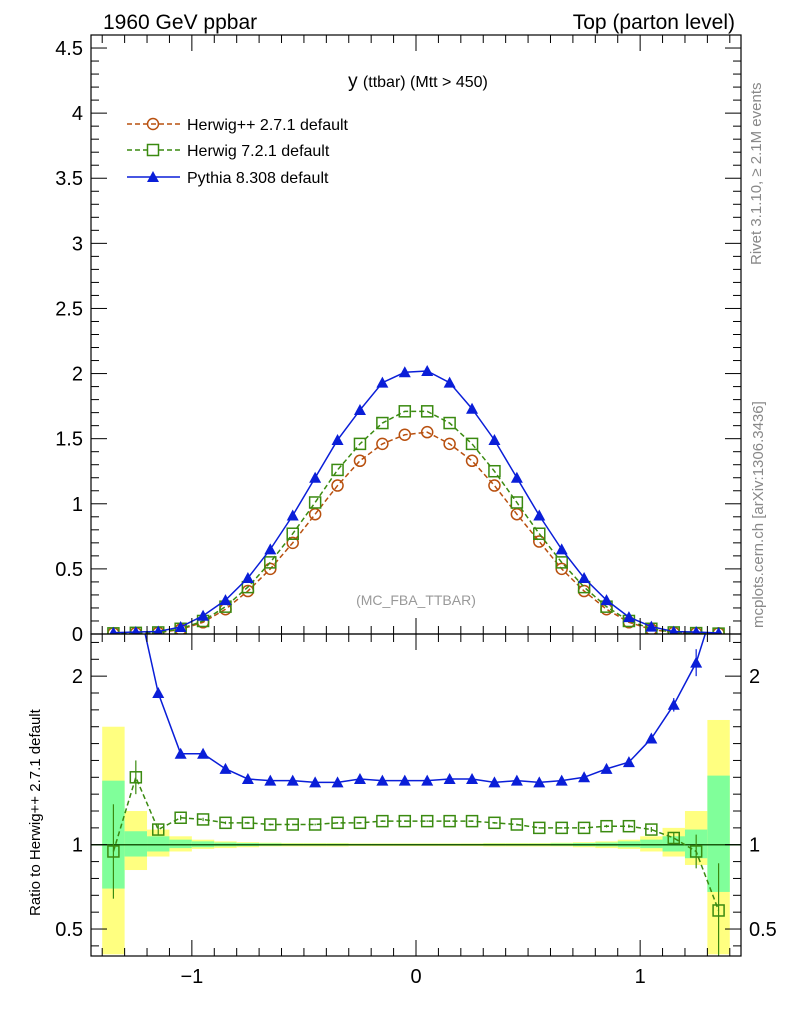 The width and height of the screenshot is (786, 1024). I want to click on ratio-y-tick-label: 1, so click(77, 846).